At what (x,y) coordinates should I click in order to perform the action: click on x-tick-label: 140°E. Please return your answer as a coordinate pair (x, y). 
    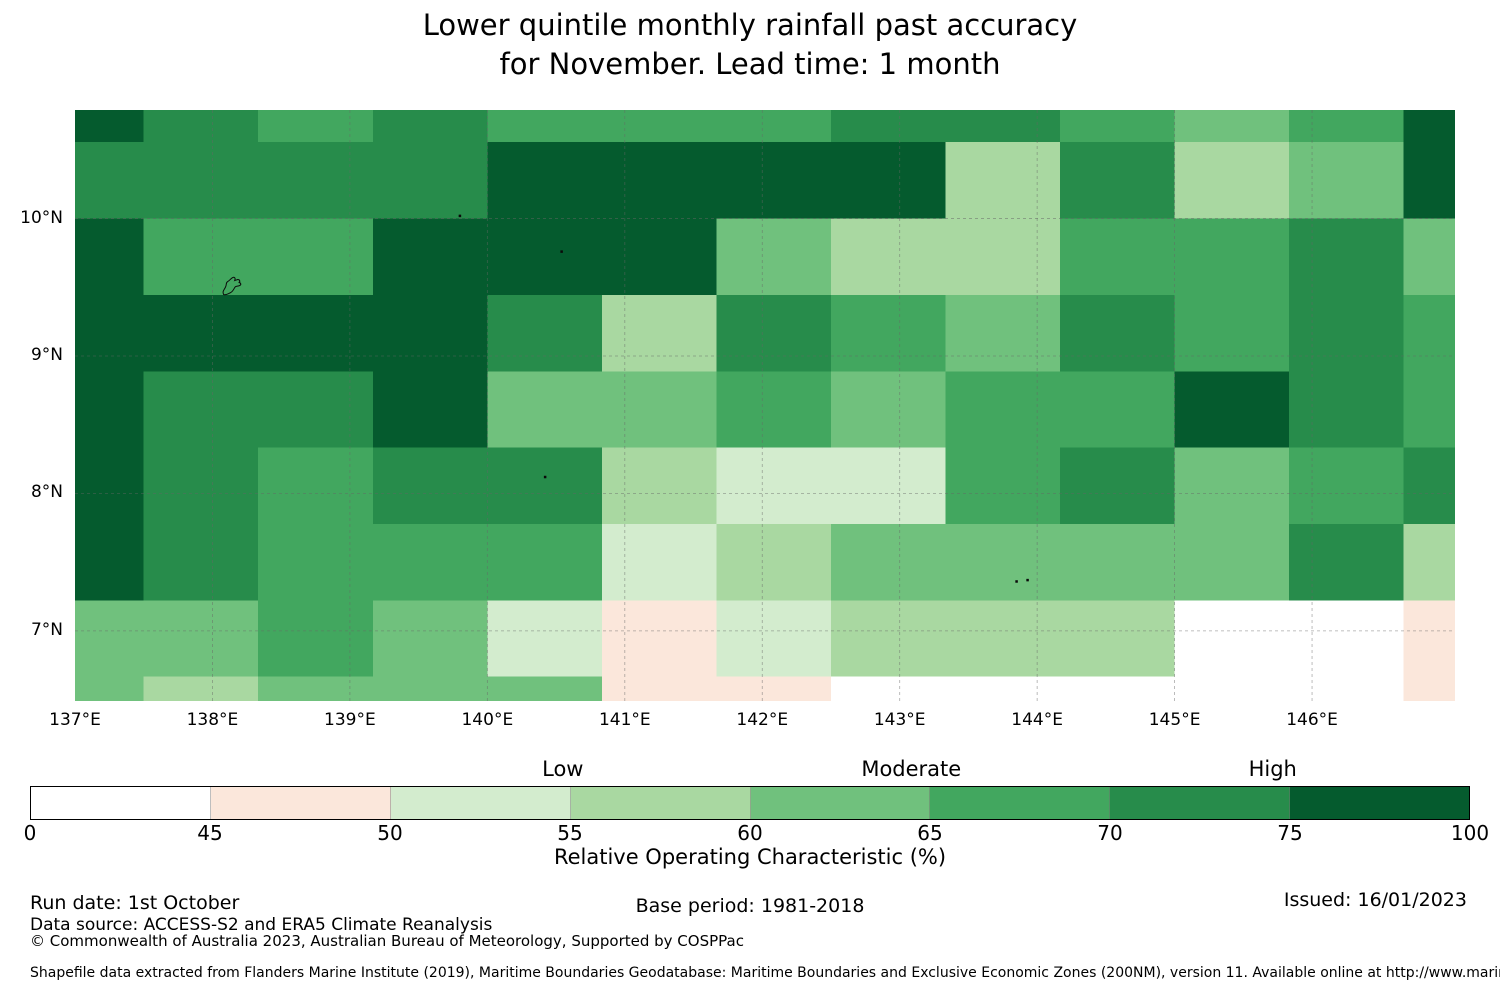
    Looking at the image, I should click on (487, 720).